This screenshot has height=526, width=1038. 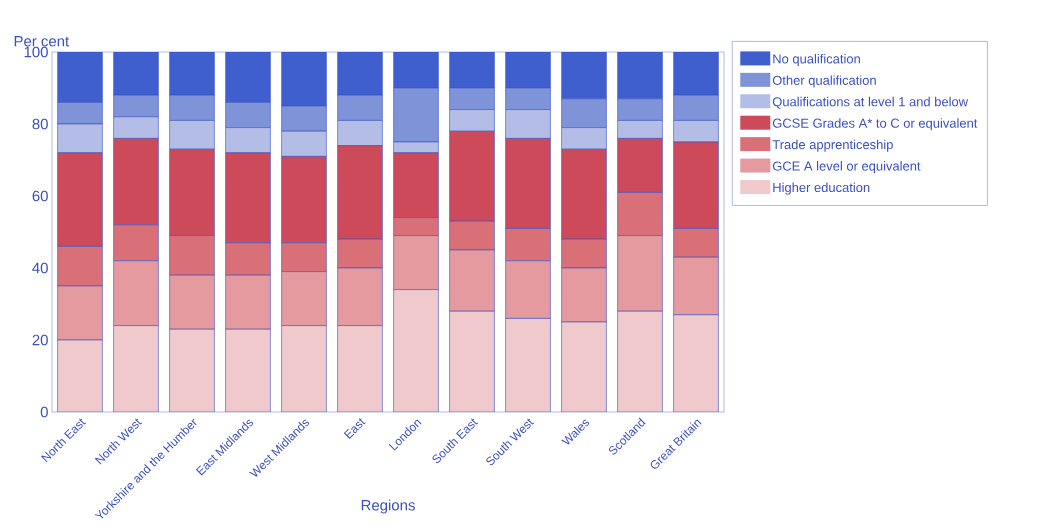 I want to click on y-tick-label: 20, so click(x=40, y=340).